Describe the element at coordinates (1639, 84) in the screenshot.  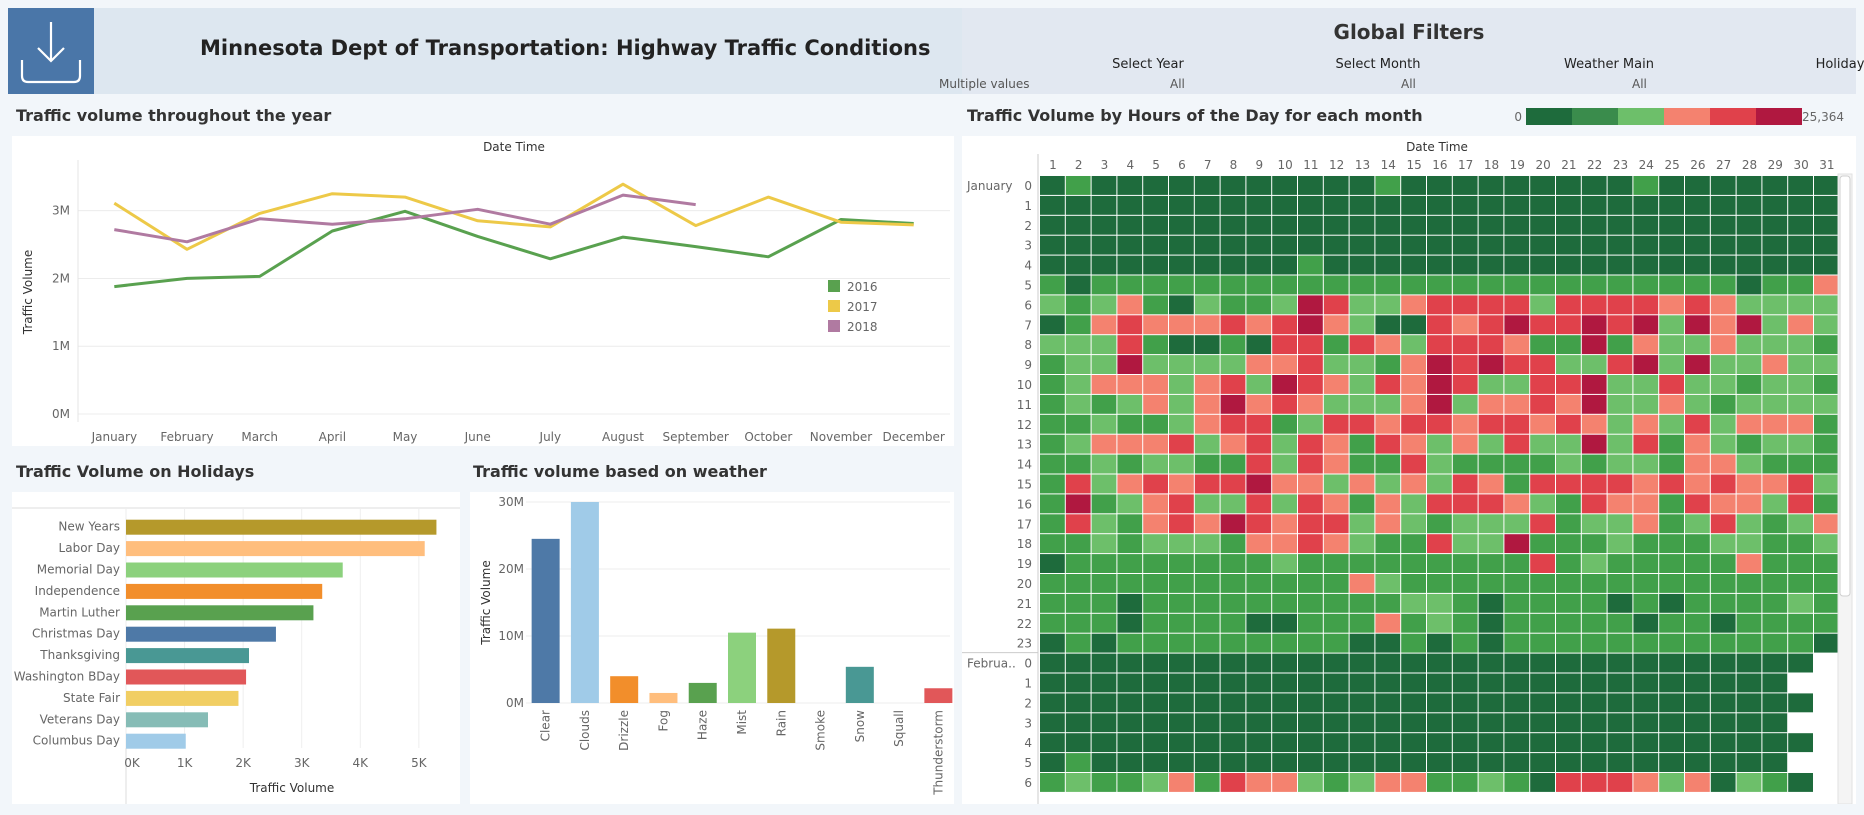
I see `filter-holiday-select: All` at that location.